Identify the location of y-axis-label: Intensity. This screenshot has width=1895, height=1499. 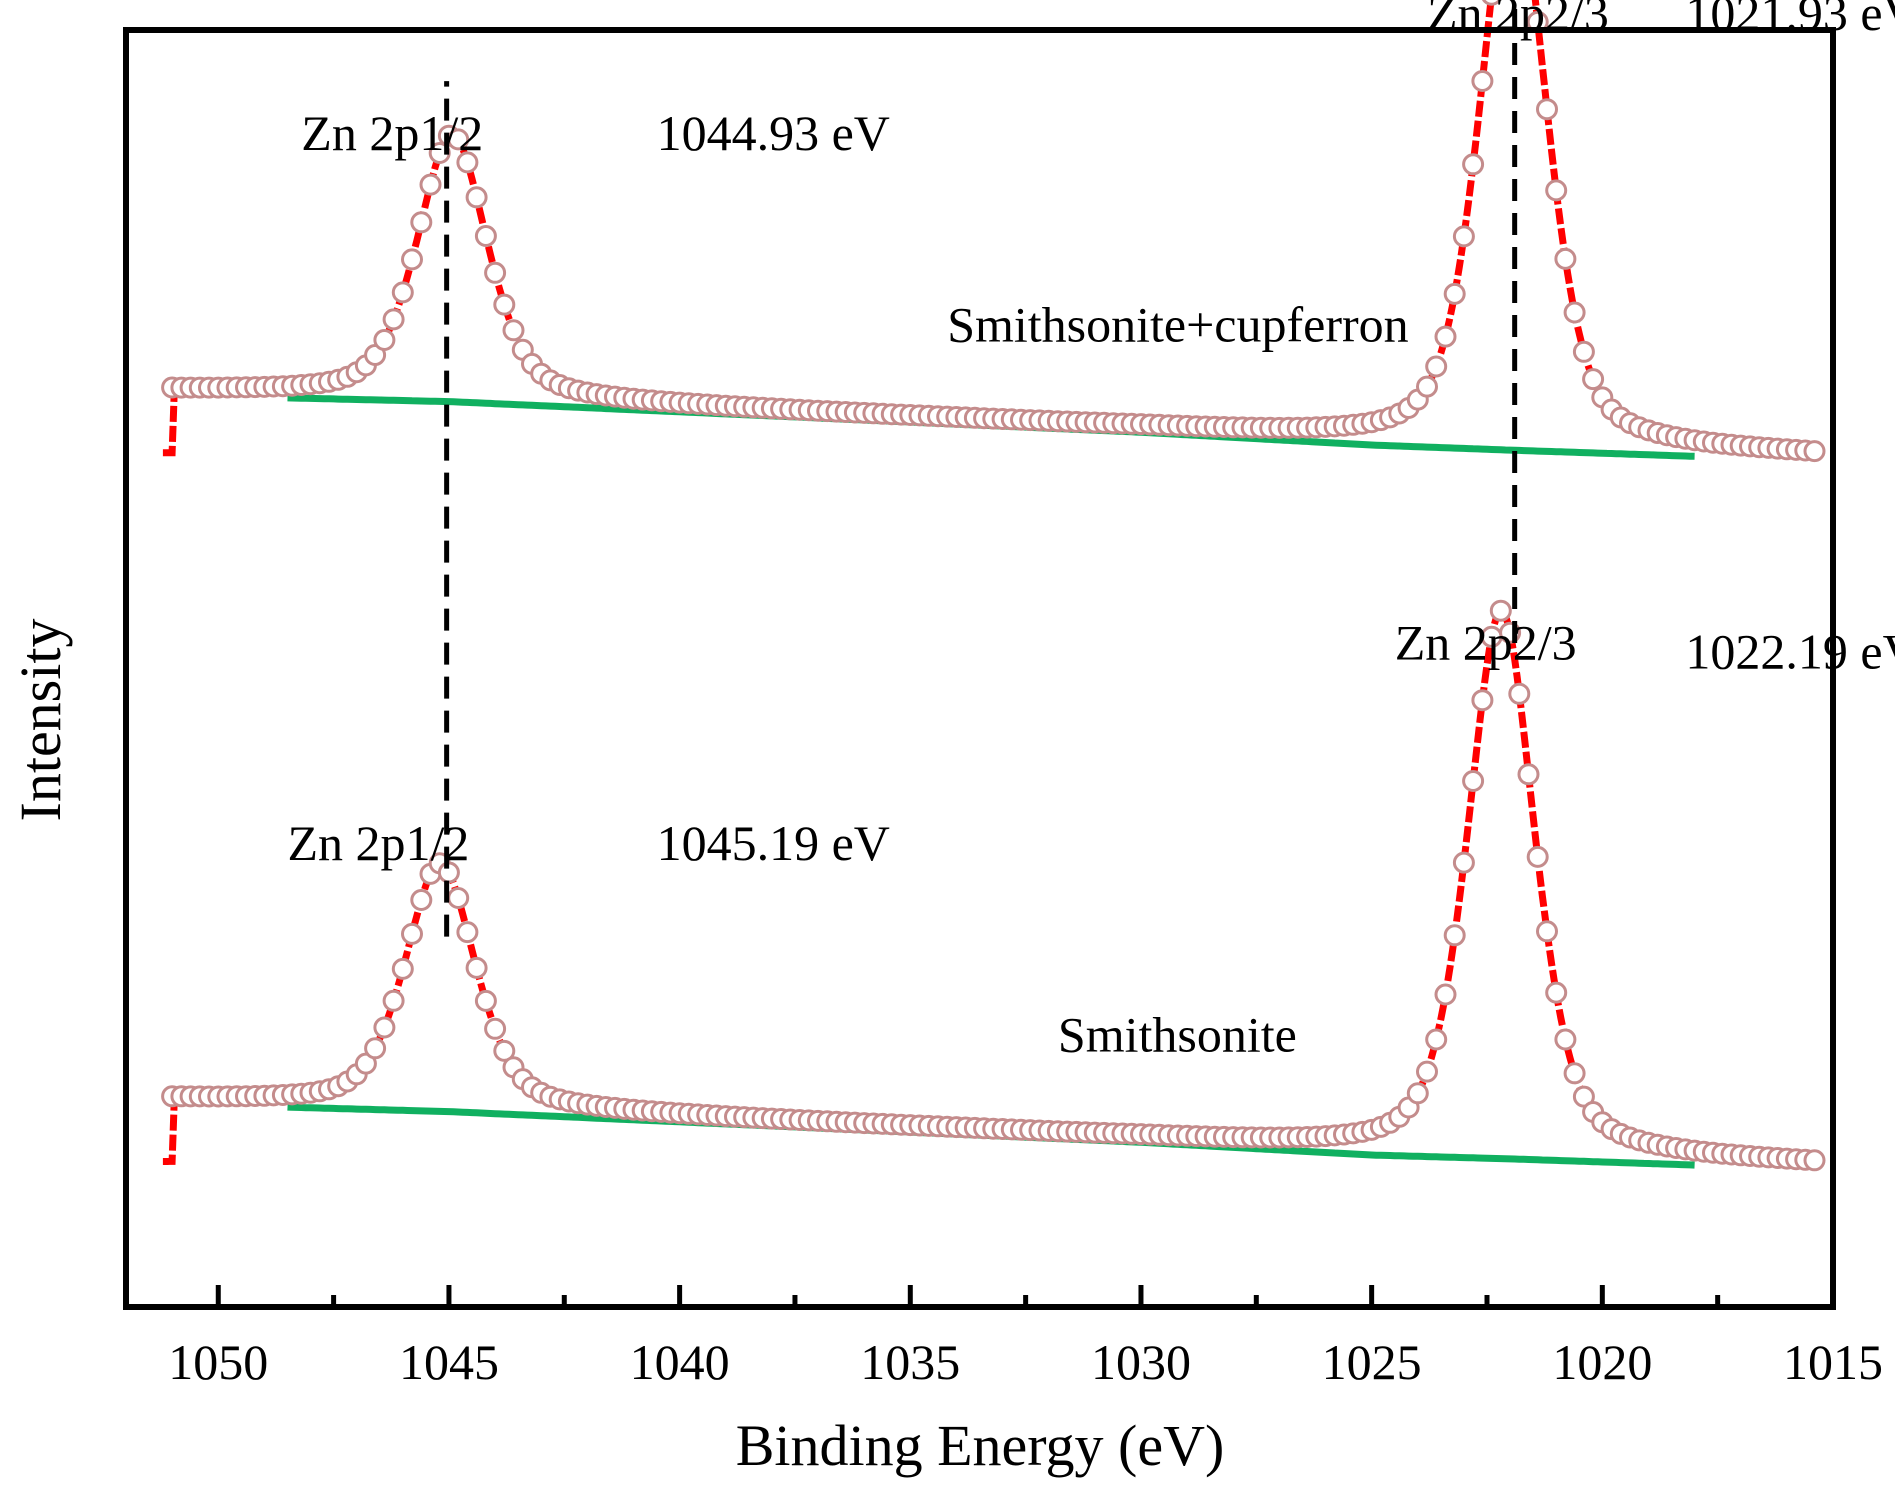
(40, 720).